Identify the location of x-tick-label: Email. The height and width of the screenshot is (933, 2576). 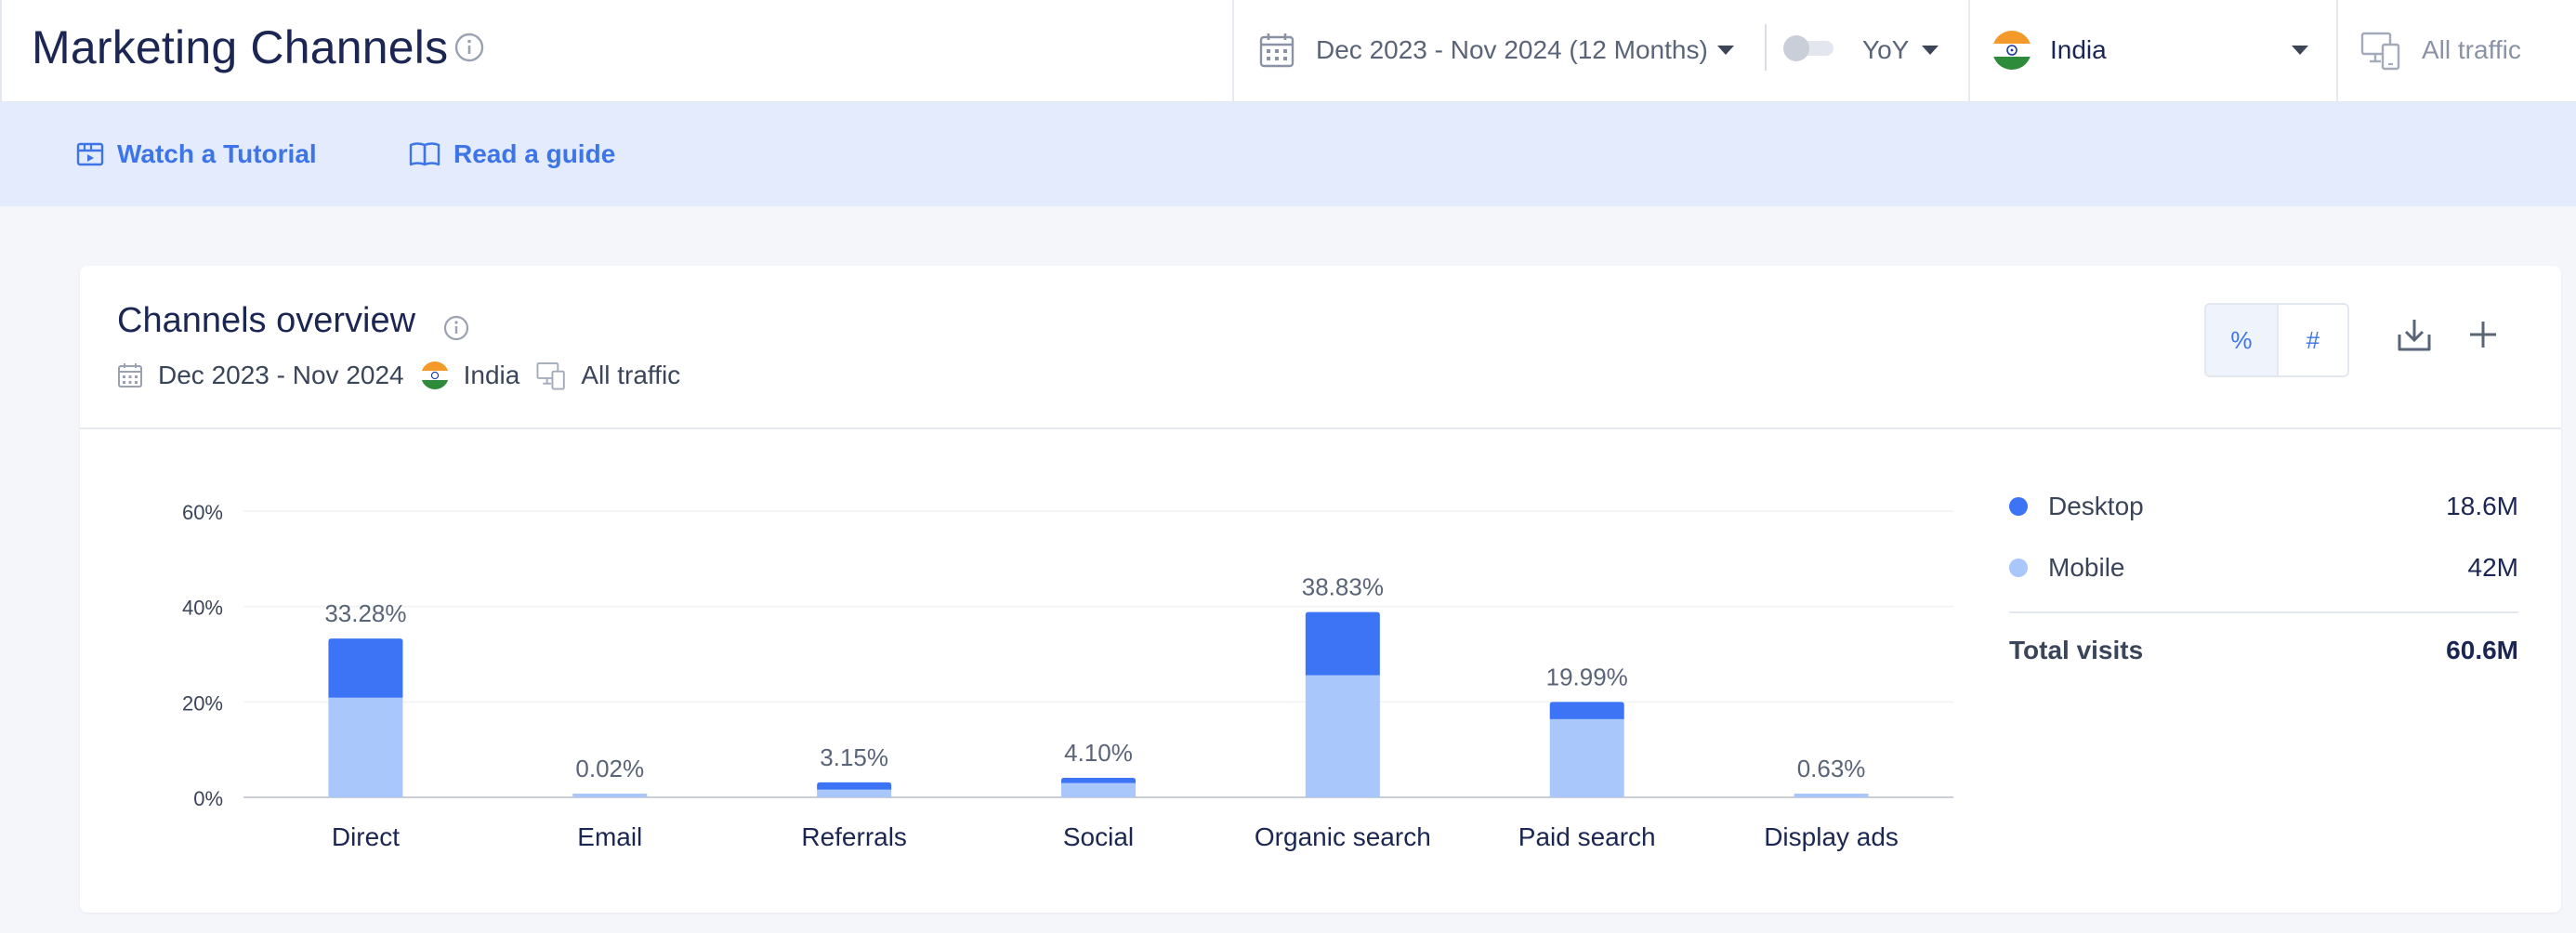
(609, 836).